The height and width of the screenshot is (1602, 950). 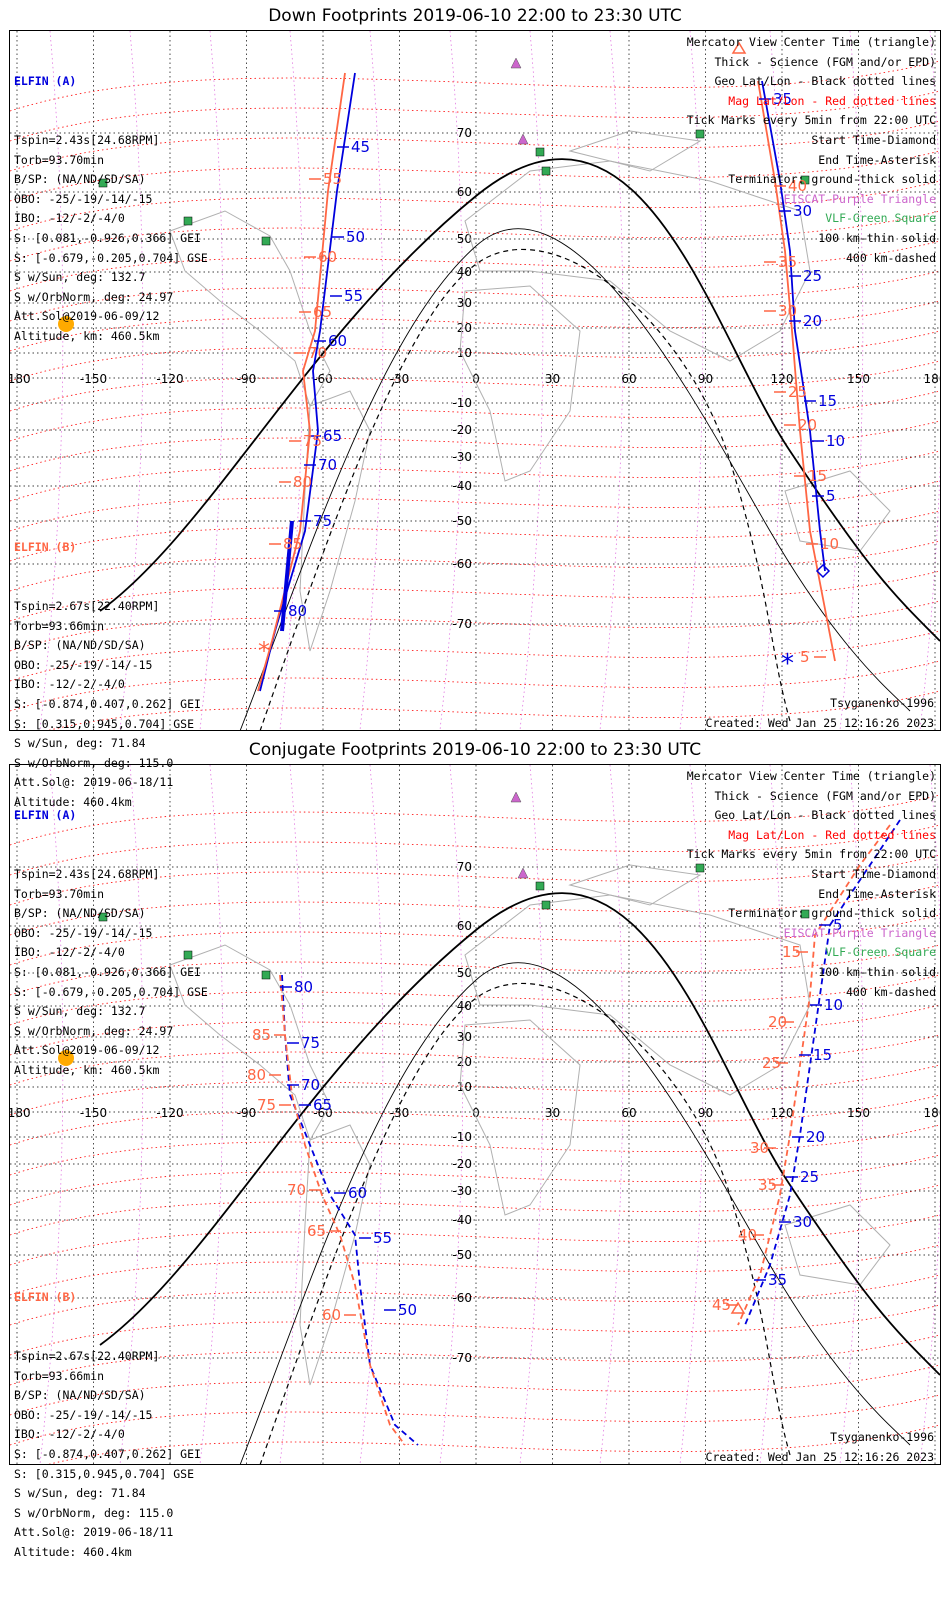 What do you see at coordinates (838, 925) in the screenshot?
I see `elfin-a-time-label: 5` at bounding box center [838, 925].